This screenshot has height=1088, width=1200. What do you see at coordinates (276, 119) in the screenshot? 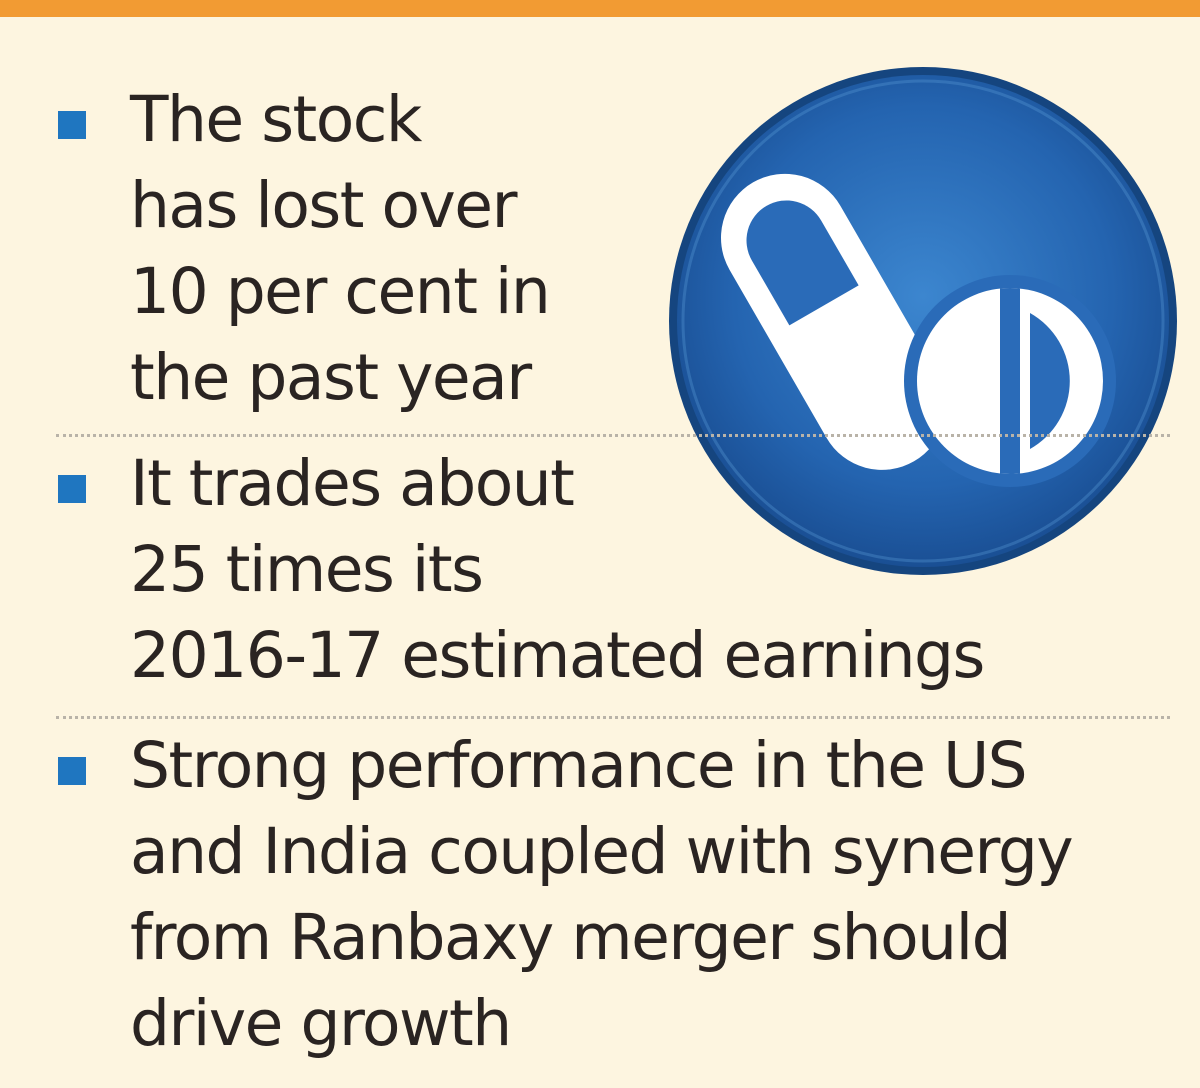
I see `point-1-line-1: The stock` at bounding box center [276, 119].